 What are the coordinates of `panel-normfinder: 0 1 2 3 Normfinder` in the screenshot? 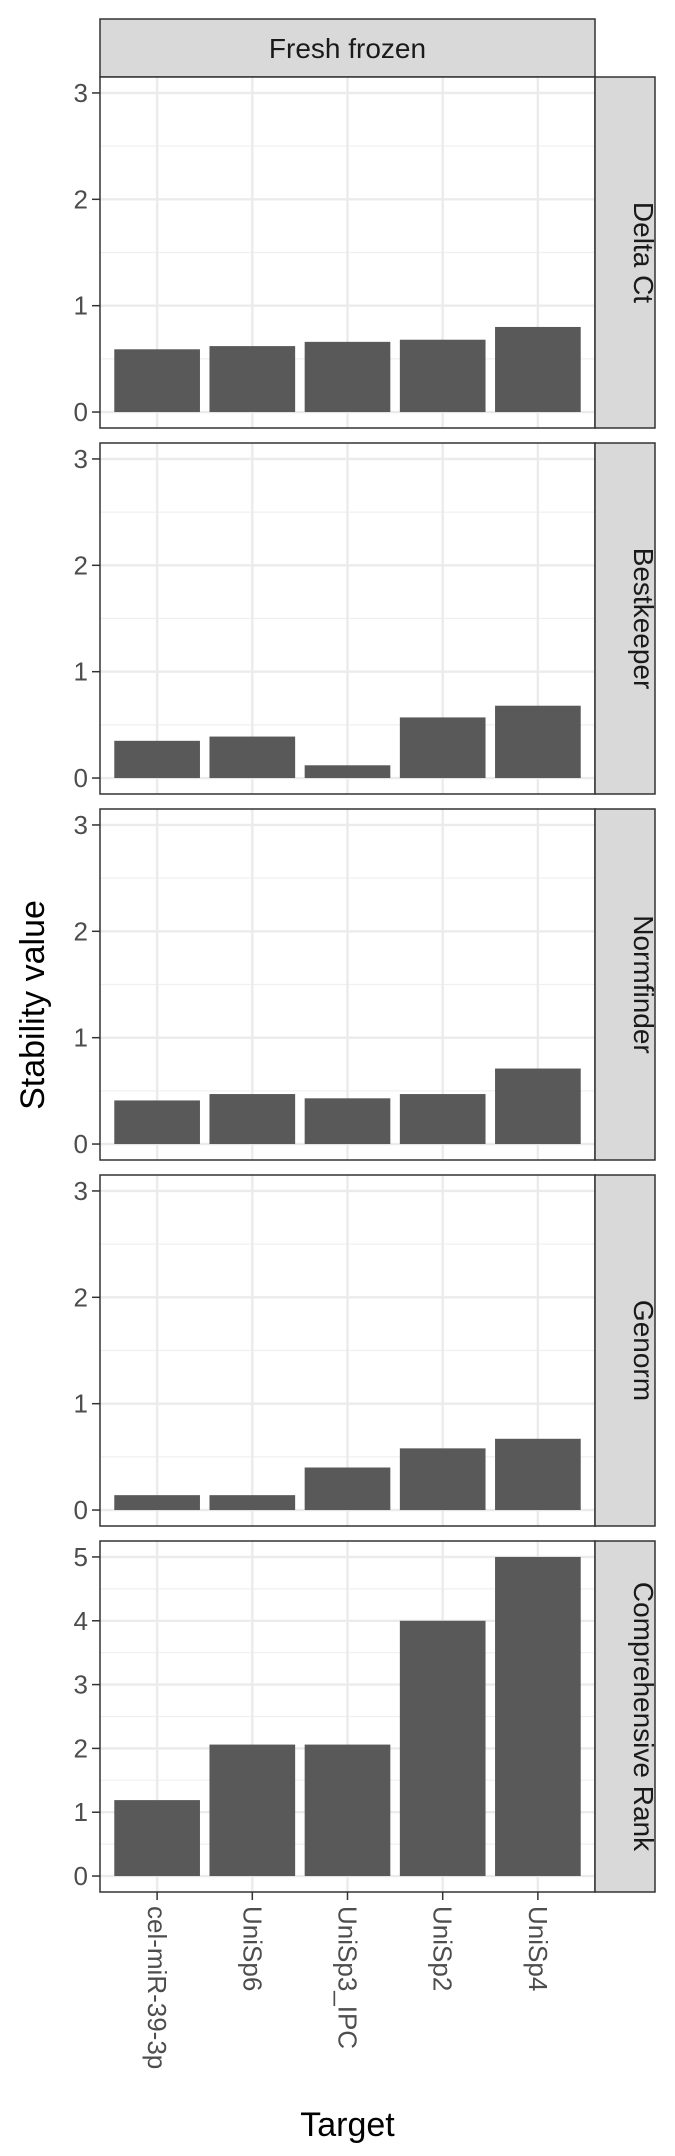 It's located at (366, 984).